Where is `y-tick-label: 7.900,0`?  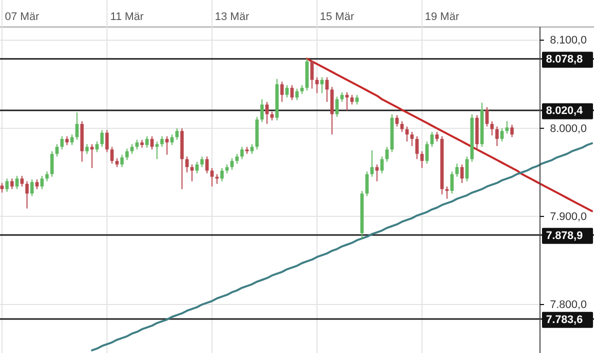 y-tick-label: 7.900,0 is located at coordinates (568, 216).